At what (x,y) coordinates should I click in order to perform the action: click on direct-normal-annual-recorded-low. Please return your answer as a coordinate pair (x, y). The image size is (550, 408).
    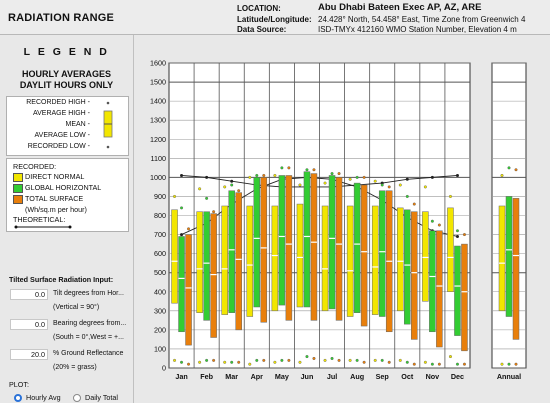
    Looking at the image, I should click on (502, 364).